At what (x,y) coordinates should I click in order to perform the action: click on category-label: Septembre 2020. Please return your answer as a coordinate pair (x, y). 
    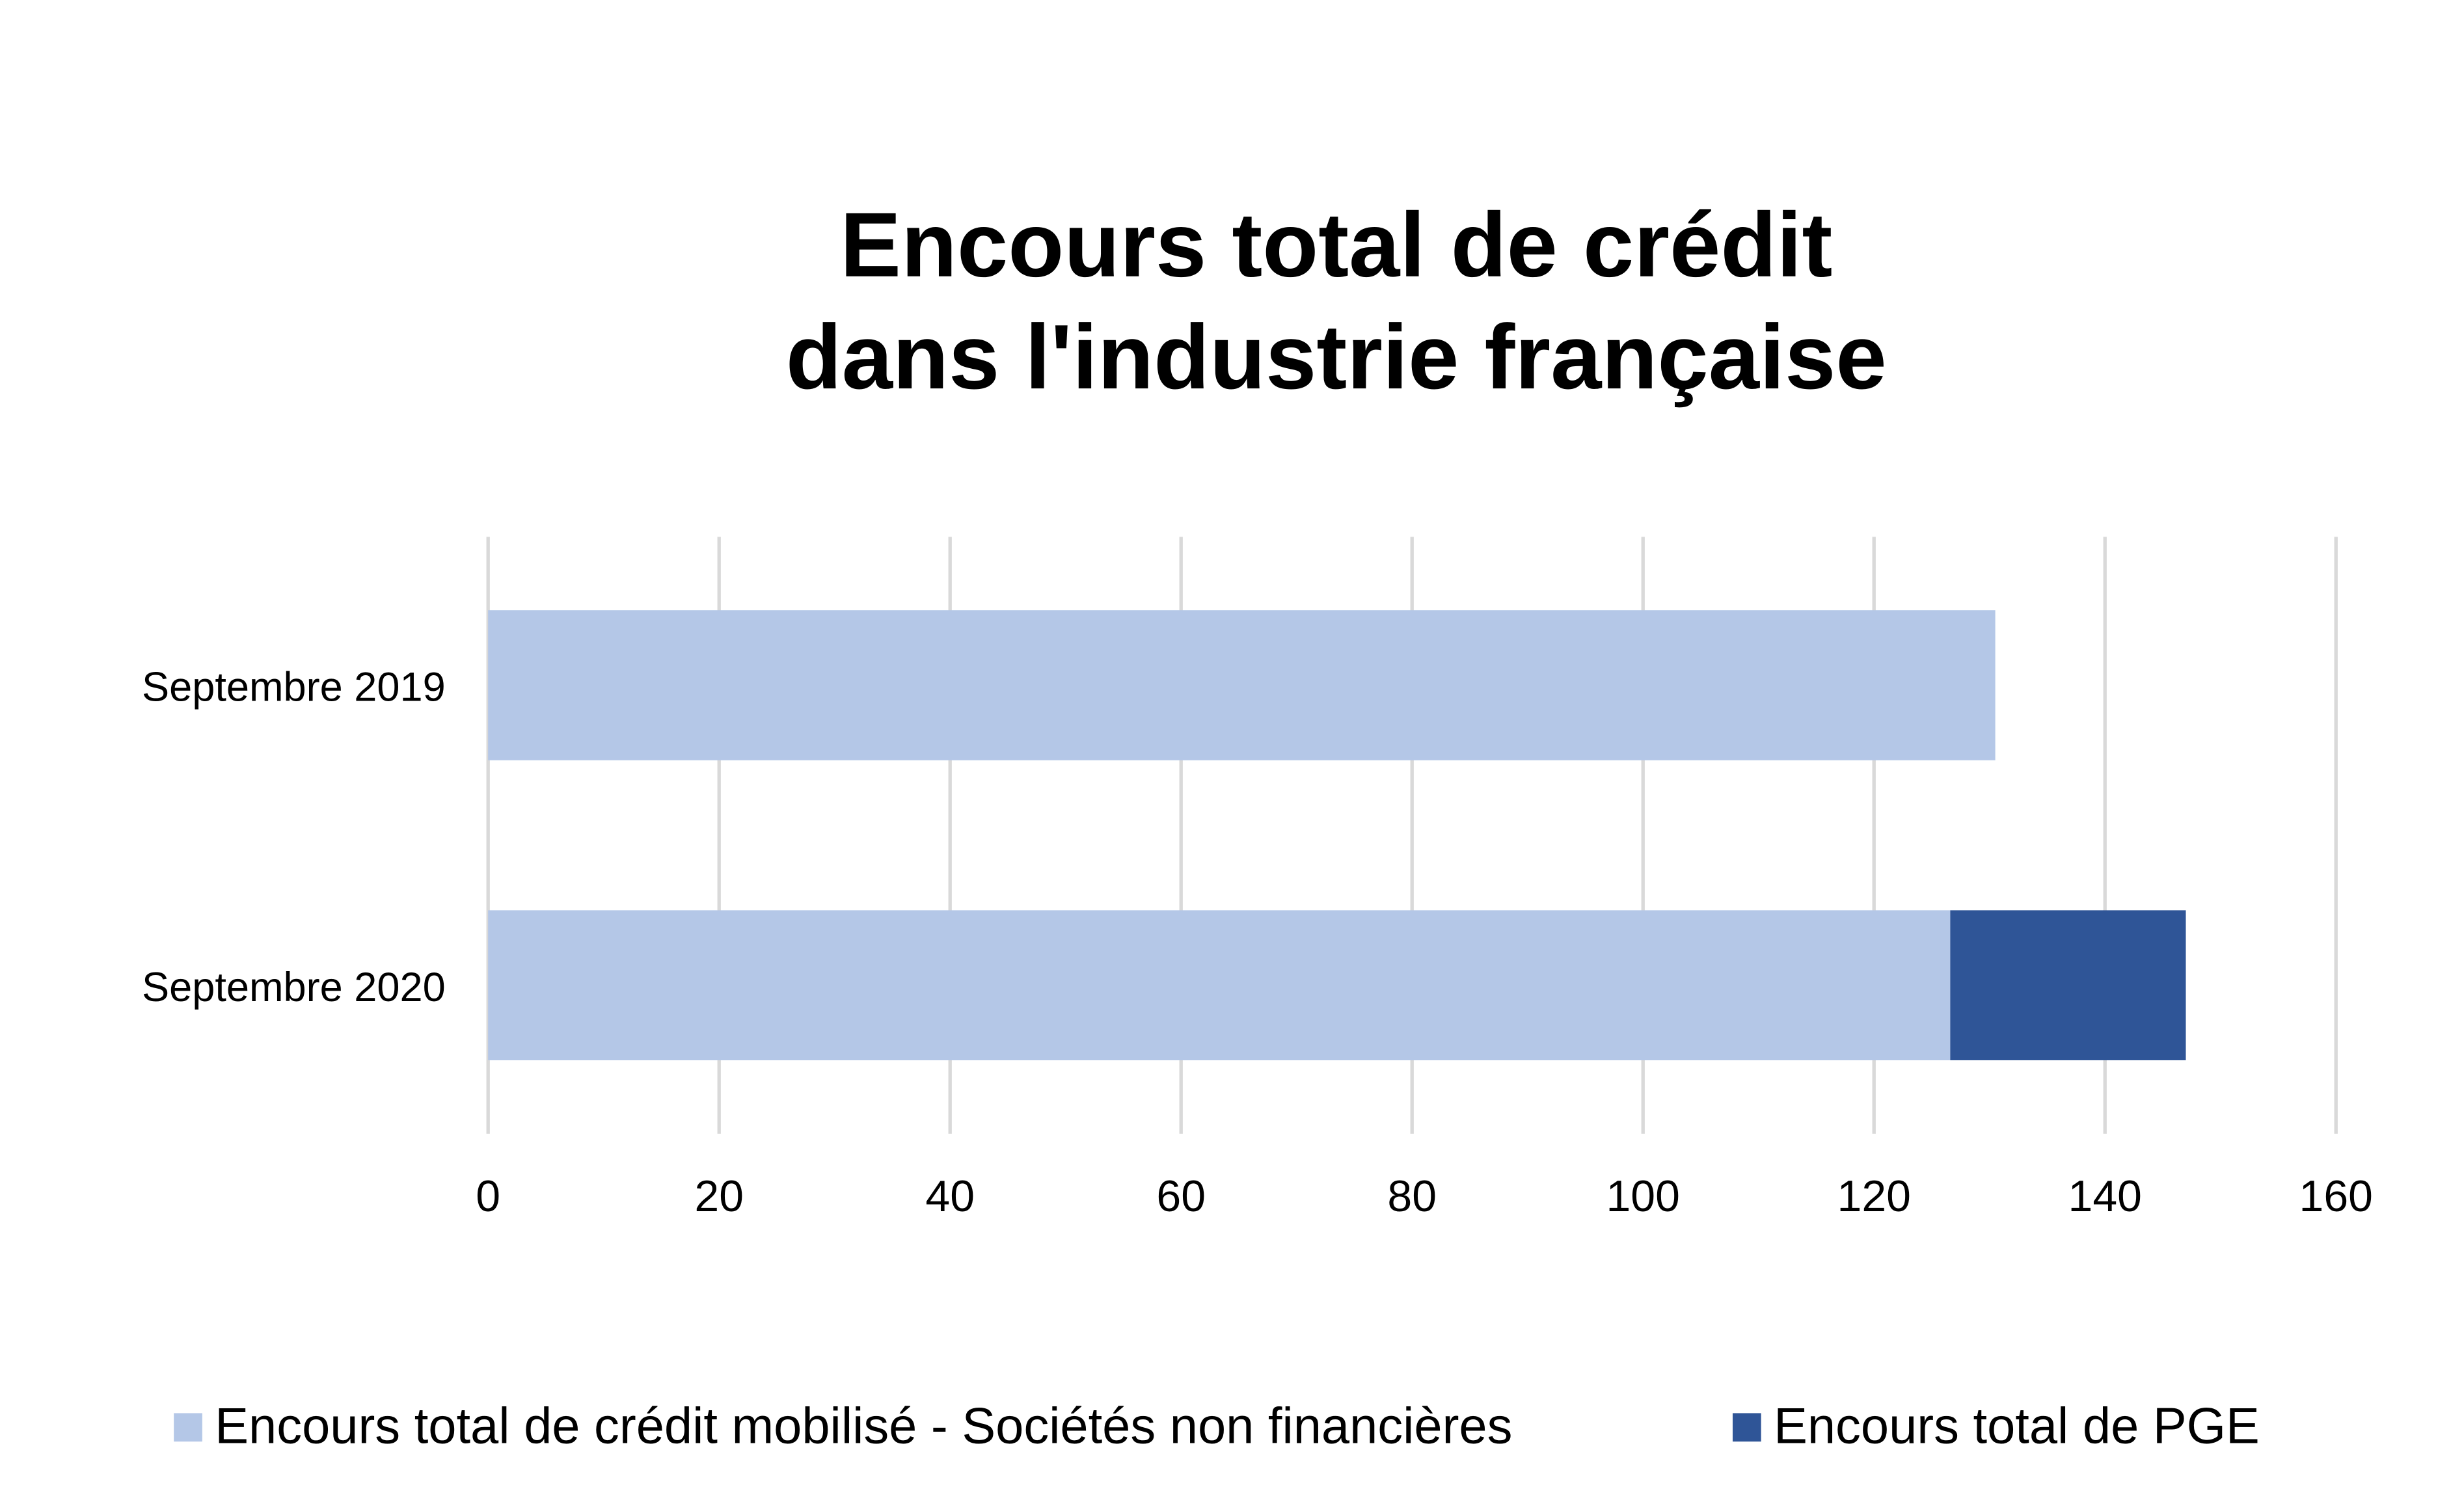
    Looking at the image, I should click on (294, 988).